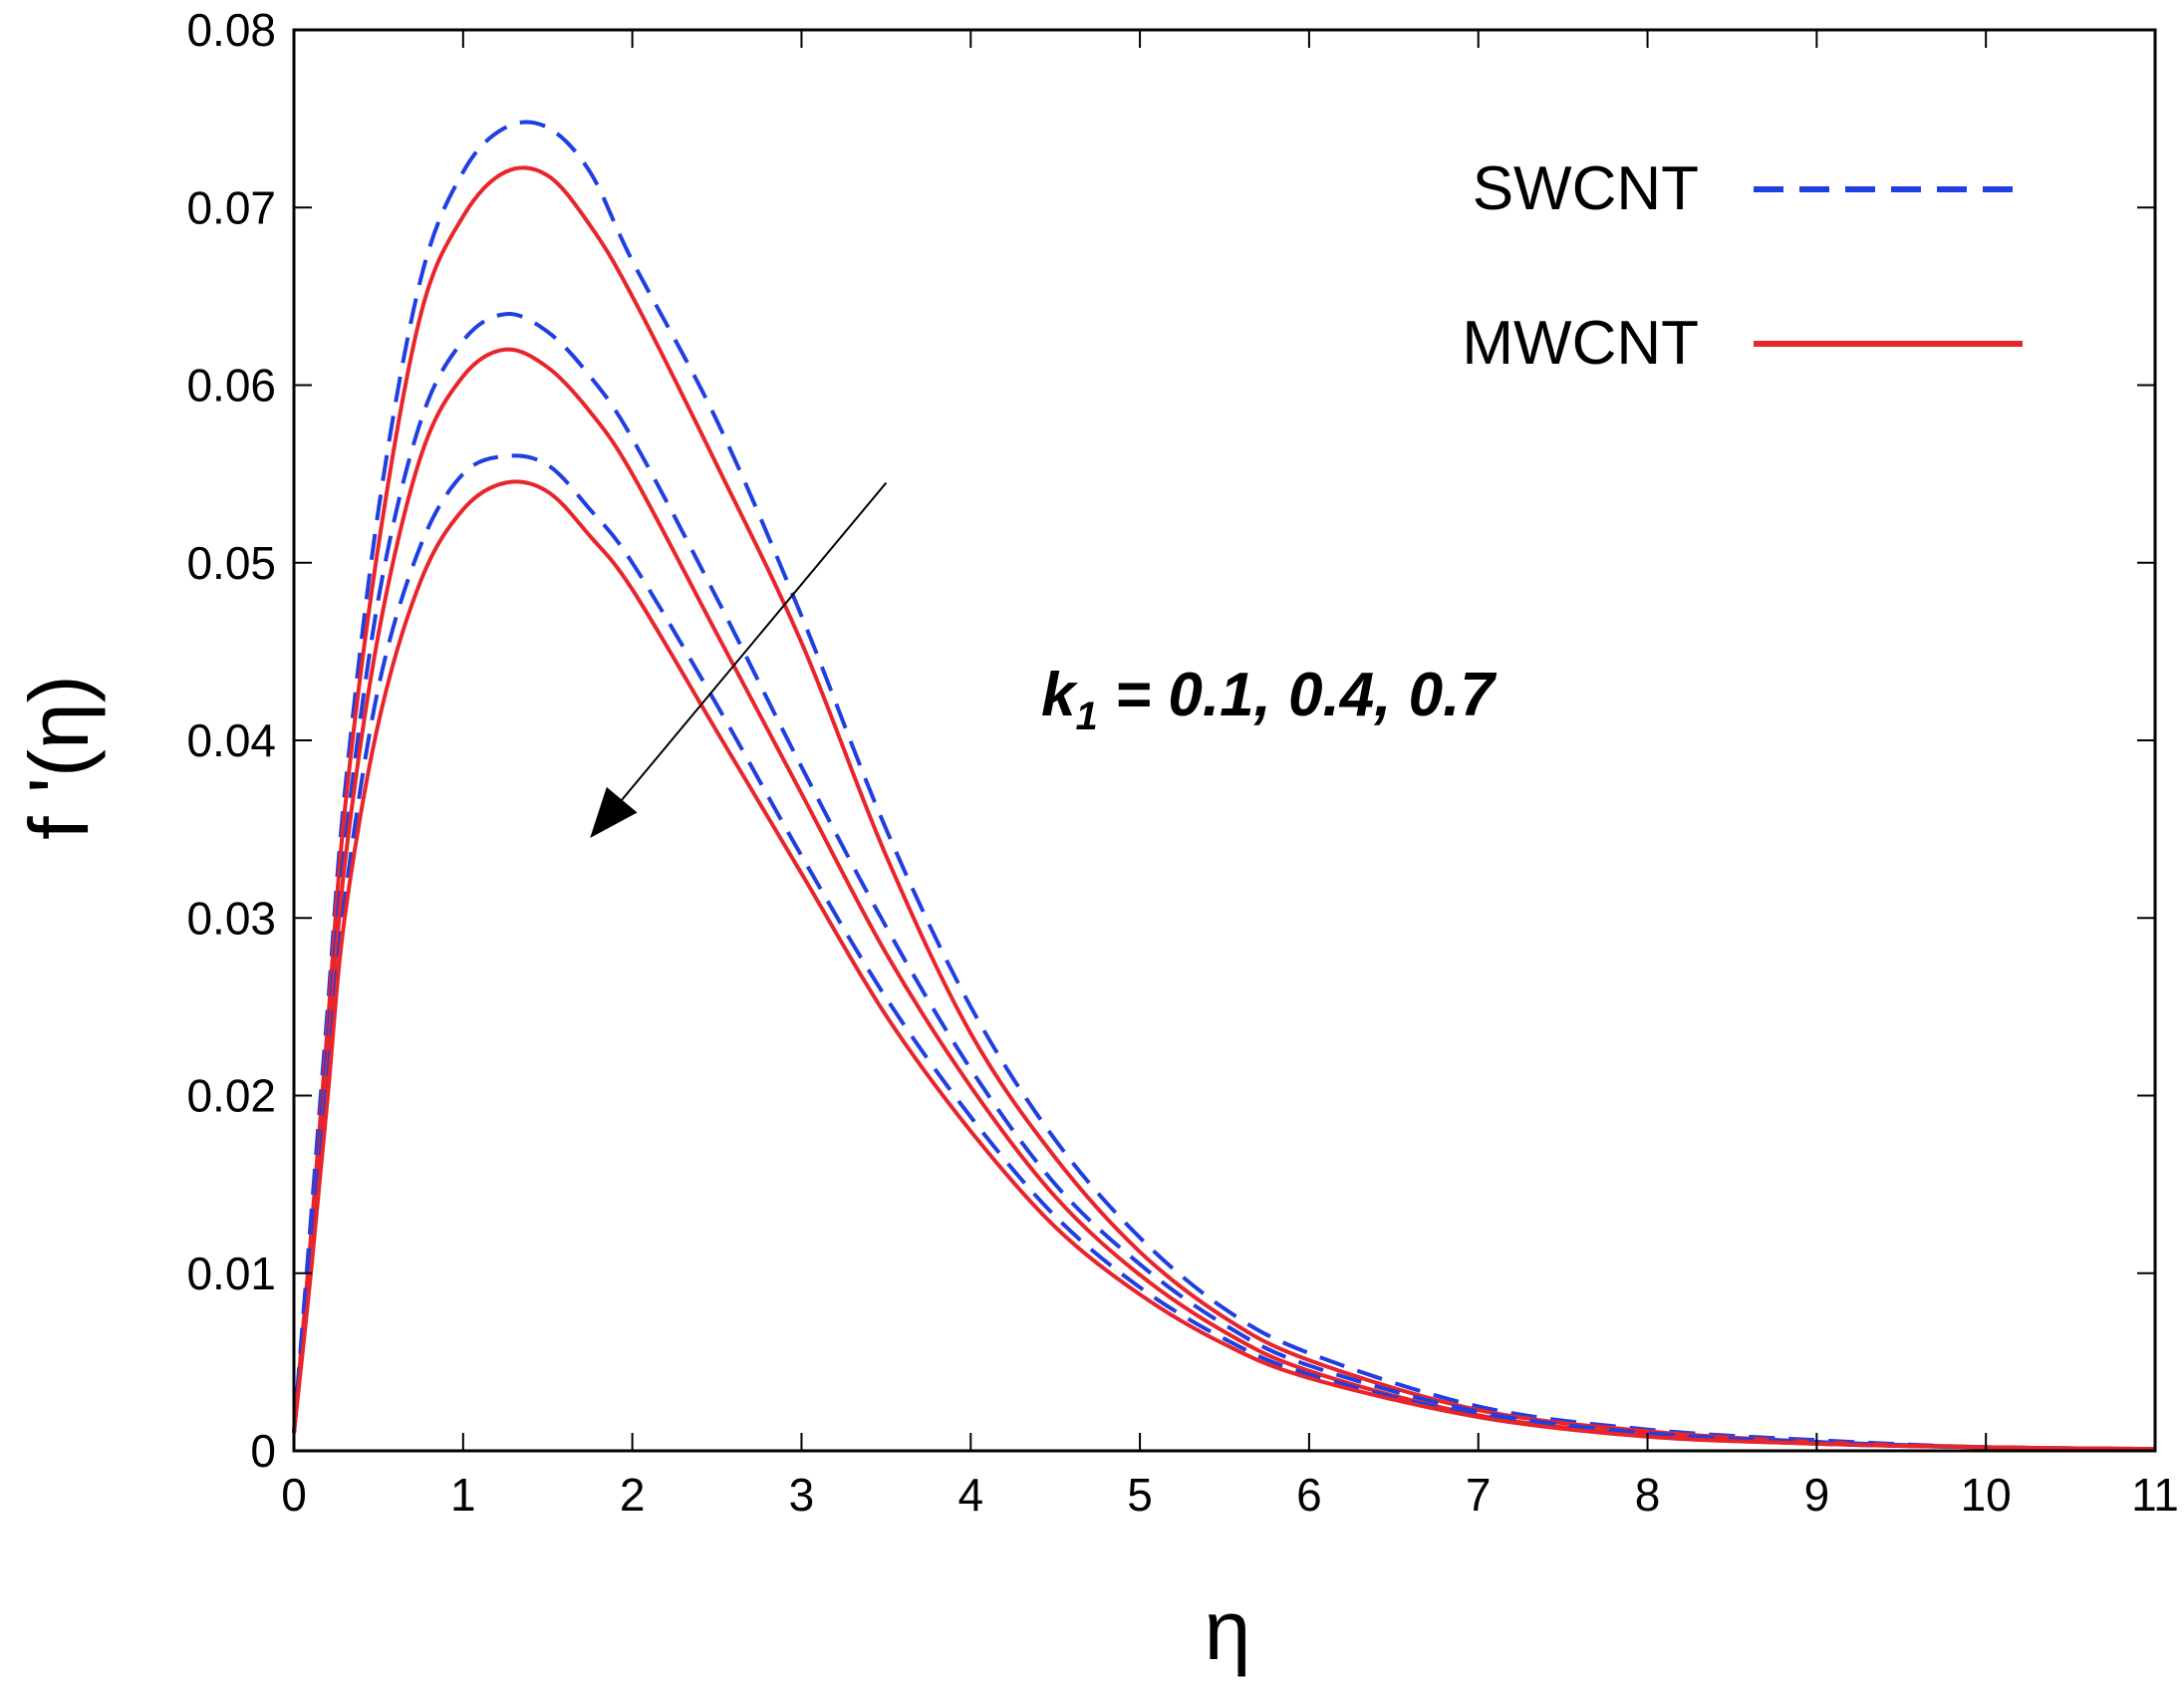 The image size is (2184, 1681). What do you see at coordinates (1648, 1495) in the screenshot?
I see `x-tick-label: 8` at bounding box center [1648, 1495].